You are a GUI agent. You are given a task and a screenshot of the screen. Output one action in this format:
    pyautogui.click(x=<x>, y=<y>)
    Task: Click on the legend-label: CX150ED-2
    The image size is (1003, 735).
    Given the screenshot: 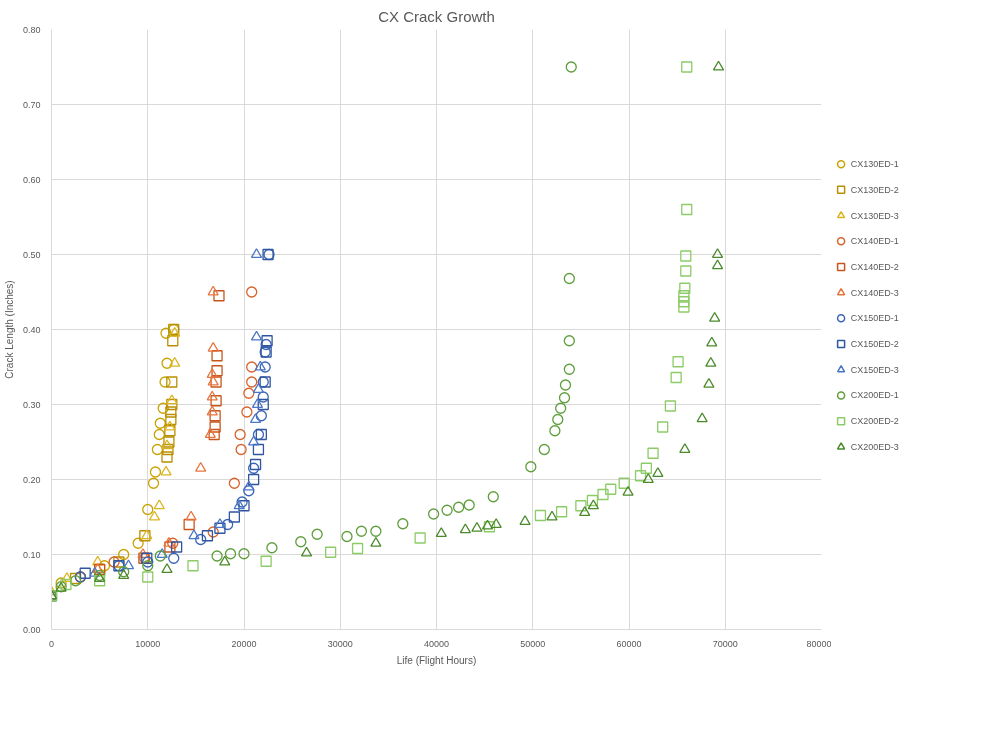 What is the action you would take?
    pyautogui.click(x=874, y=344)
    